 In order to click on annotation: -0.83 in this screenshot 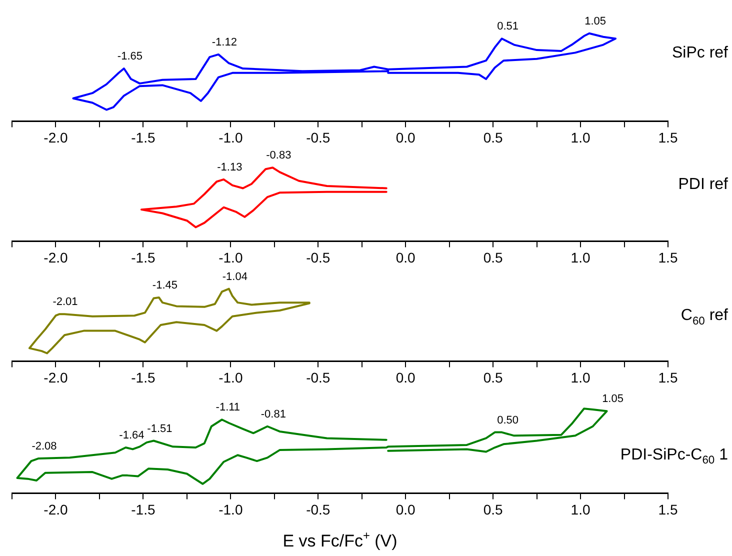, I will do `click(279, 156)`.